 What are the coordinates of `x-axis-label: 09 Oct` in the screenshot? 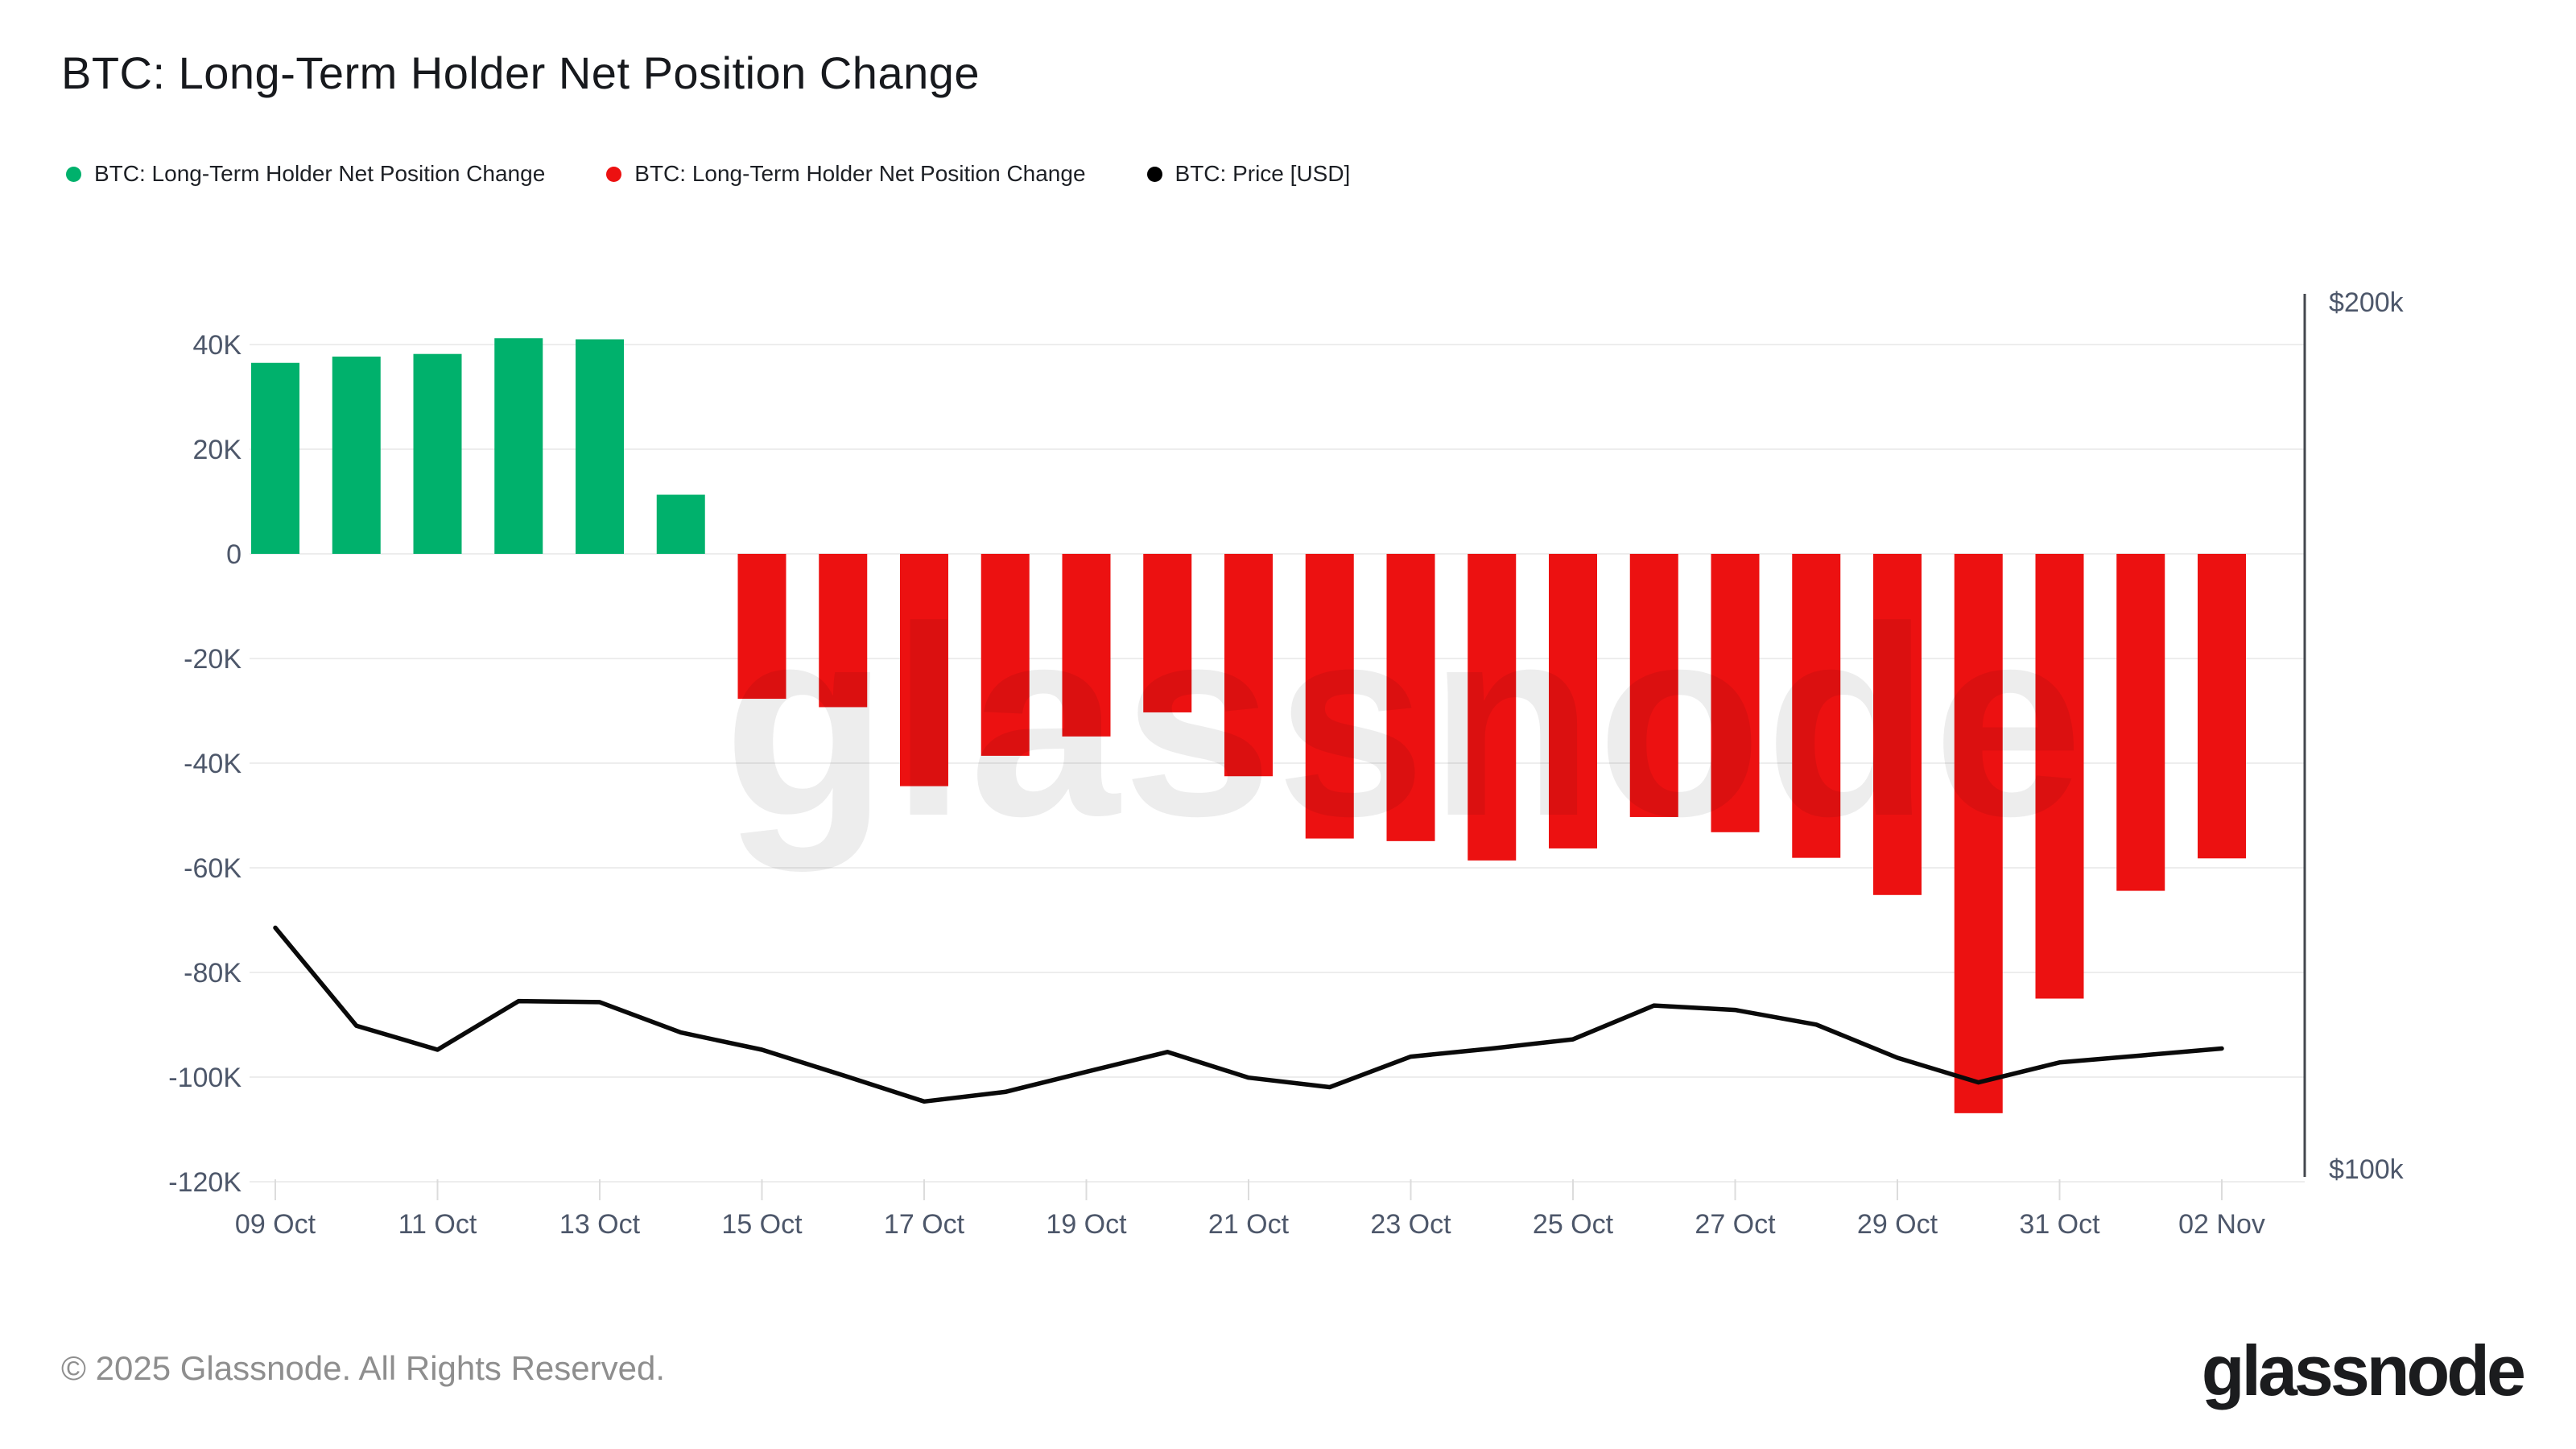 It's located at (275, 1224).